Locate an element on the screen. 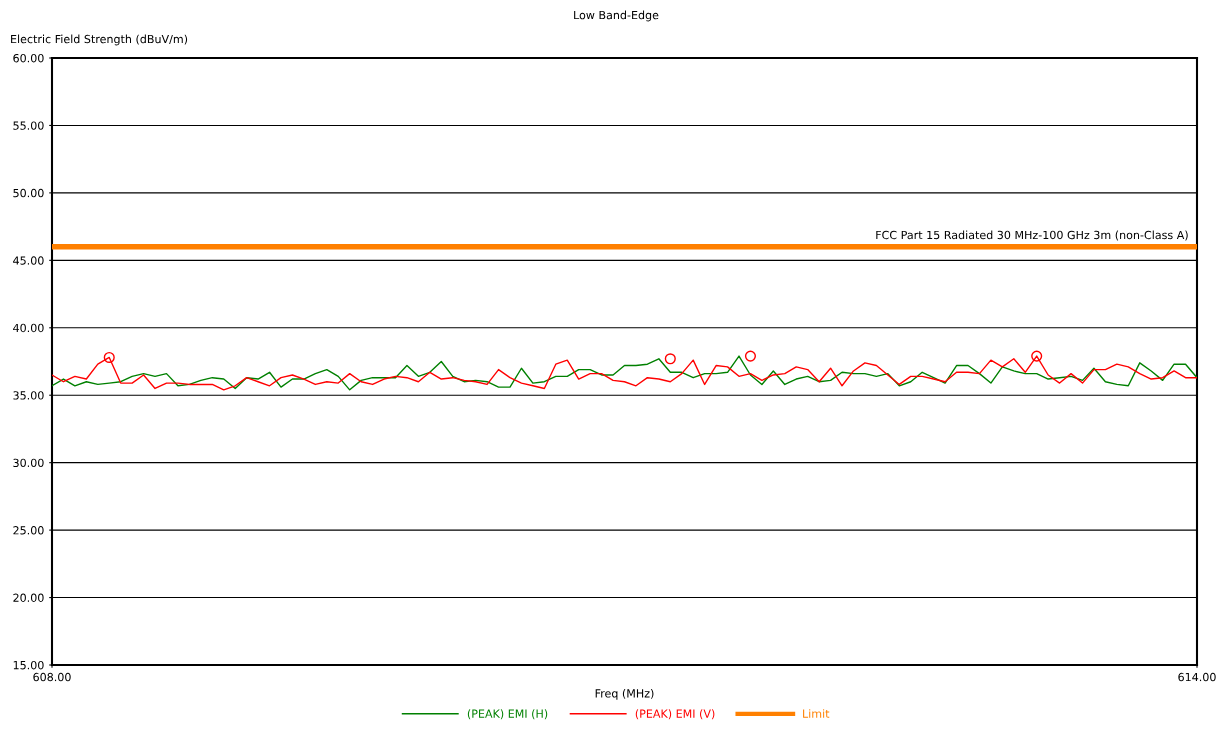  y-tick-label: 25.00 is located at coordinates (28, 530).